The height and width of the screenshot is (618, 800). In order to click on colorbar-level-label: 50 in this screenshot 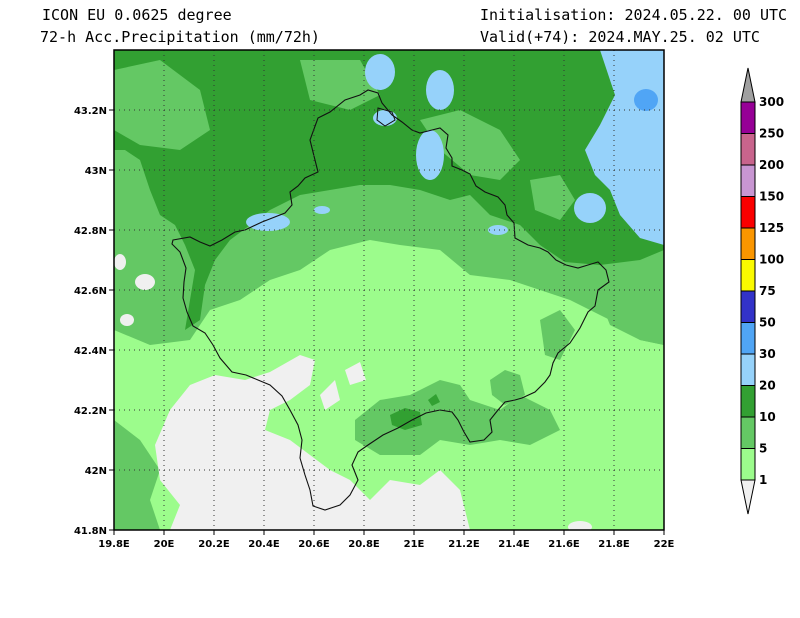, I will do `click(767, 323)`.